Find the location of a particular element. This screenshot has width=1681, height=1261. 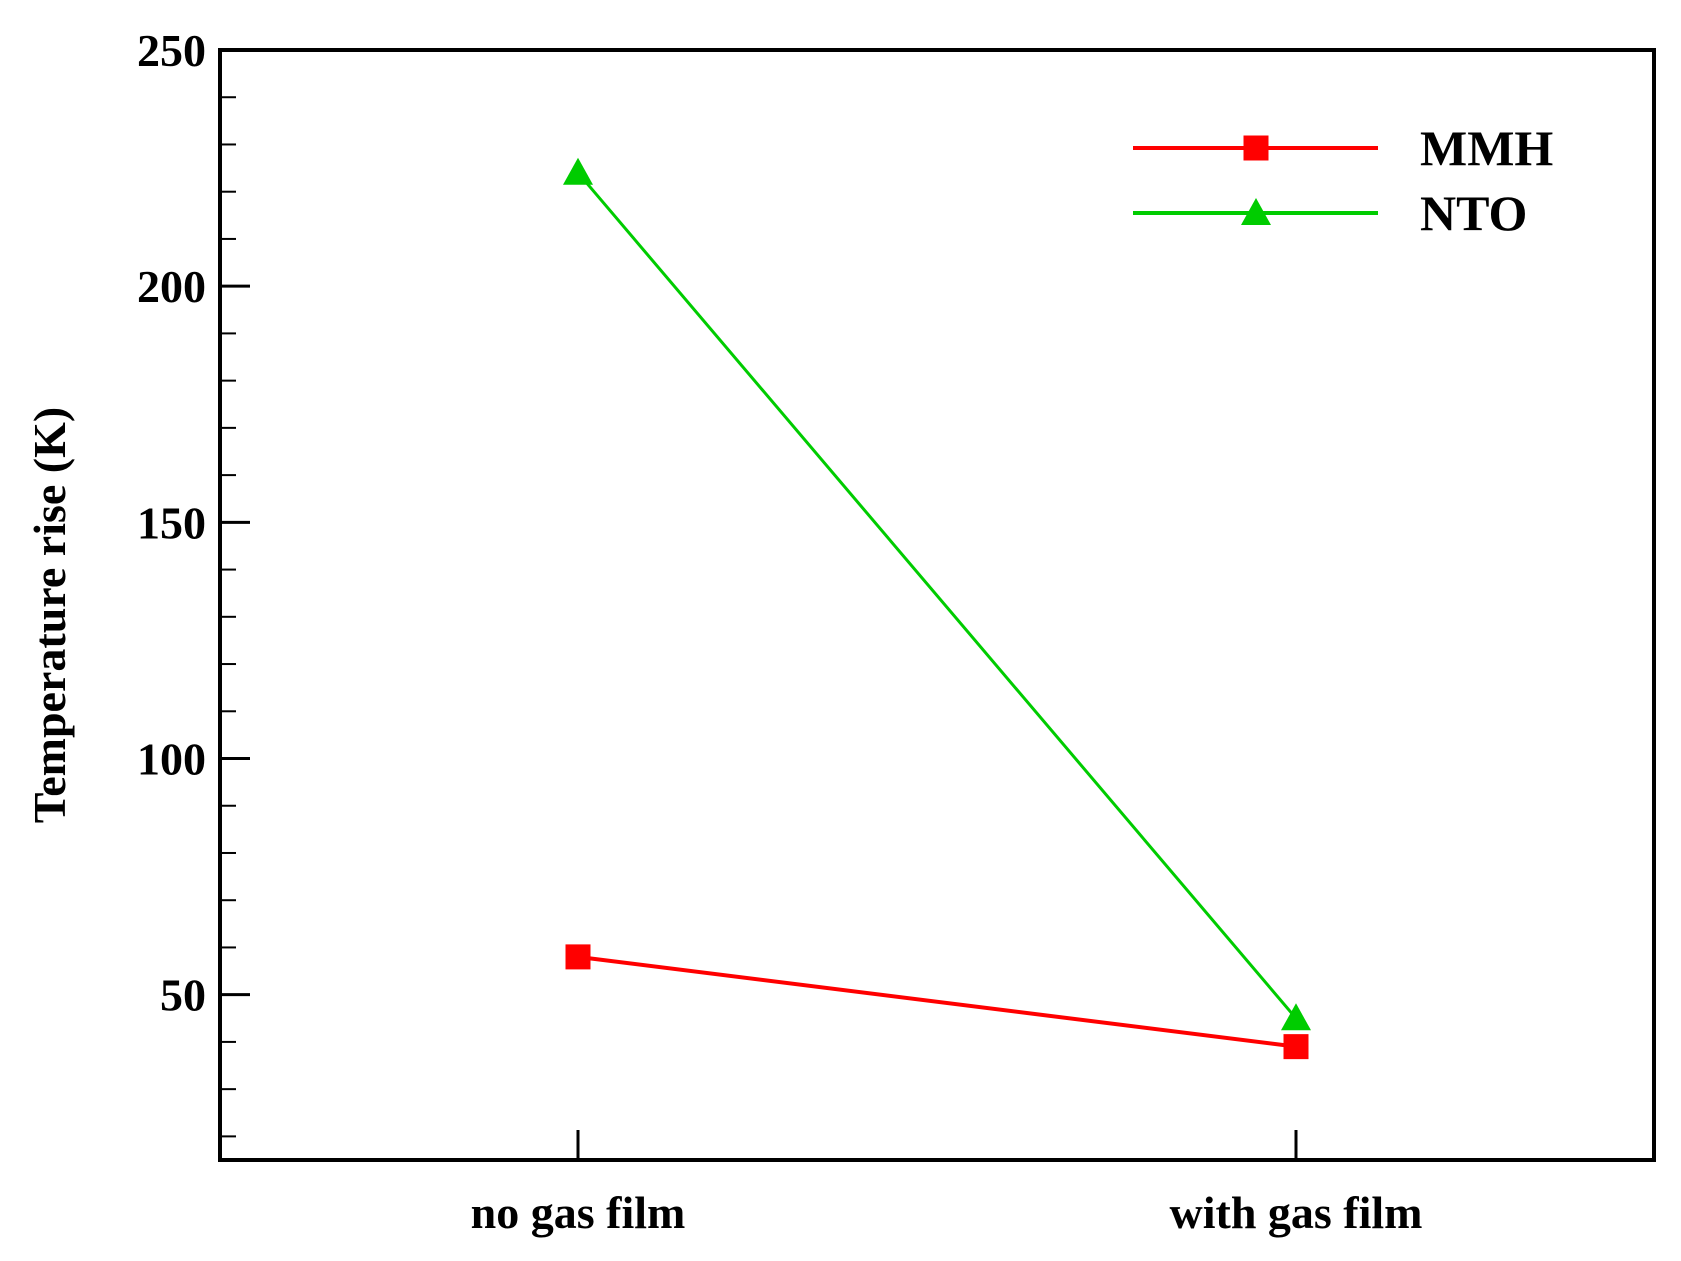

y-tick-label: 100 is located at coordinates (171, 759).